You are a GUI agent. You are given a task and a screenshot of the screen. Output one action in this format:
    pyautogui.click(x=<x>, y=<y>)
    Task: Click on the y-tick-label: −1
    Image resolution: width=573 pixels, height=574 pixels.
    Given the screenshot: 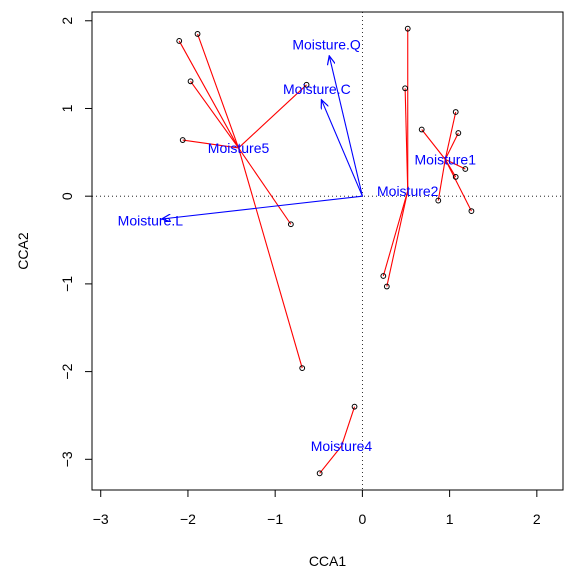 What is the action you would take?
    pyautogui.click(x=67, y=284)
    